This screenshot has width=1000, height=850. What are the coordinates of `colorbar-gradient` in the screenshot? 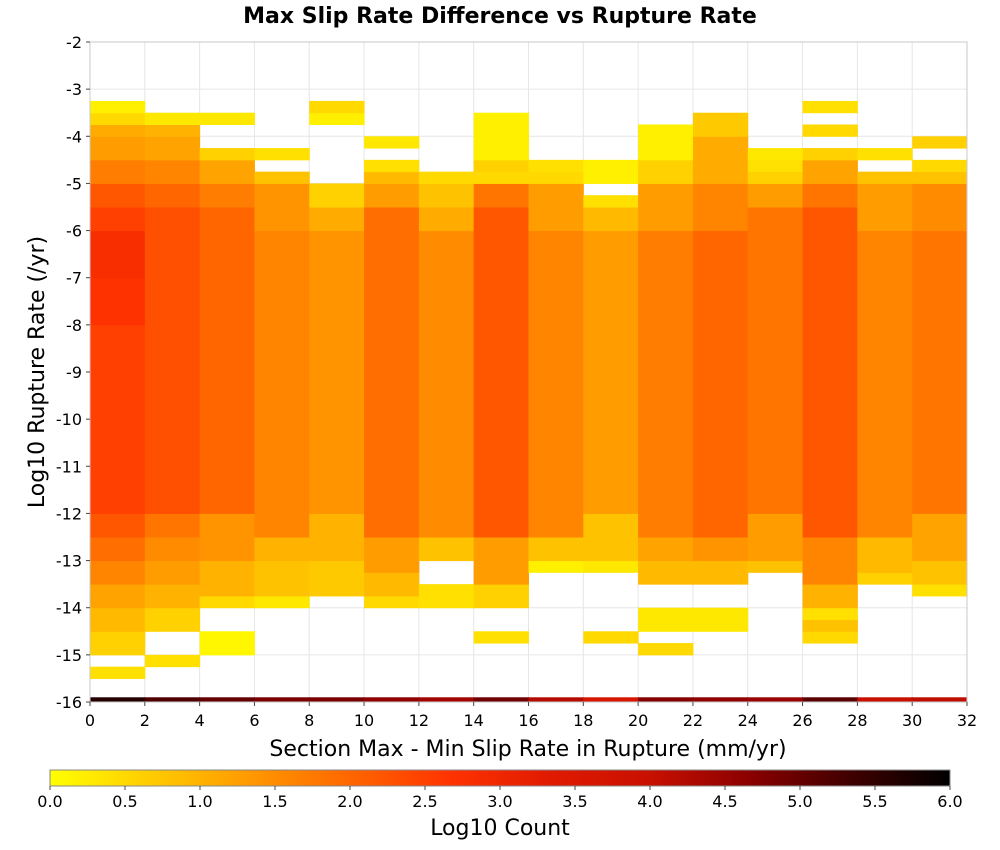 It's located at (500, 778).